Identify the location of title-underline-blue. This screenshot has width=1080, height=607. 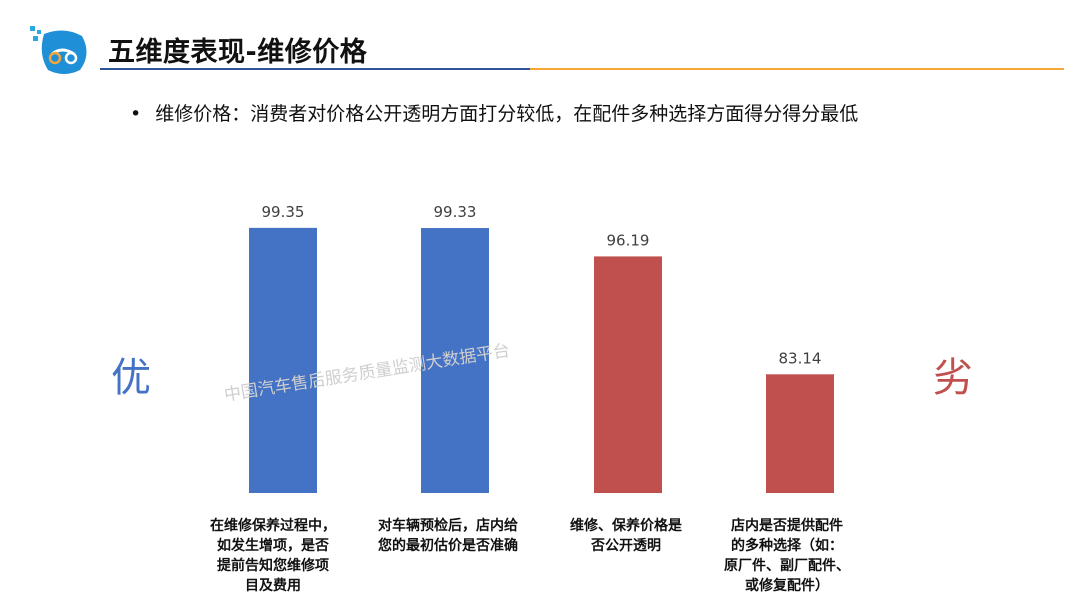
(315, 69).